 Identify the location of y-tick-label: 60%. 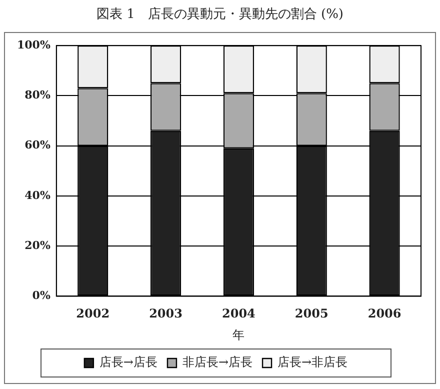
(37, 145).